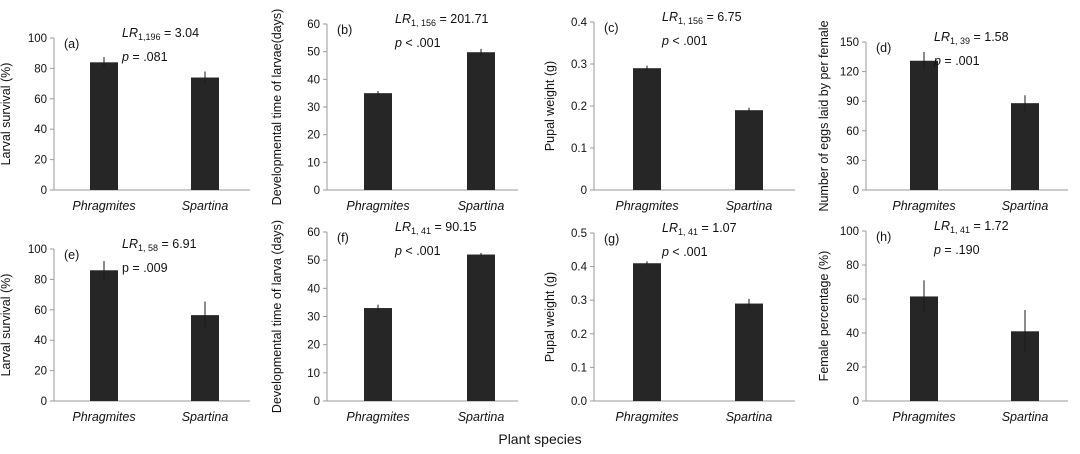  I want to click on panel-label: (a), so click(71, 44).